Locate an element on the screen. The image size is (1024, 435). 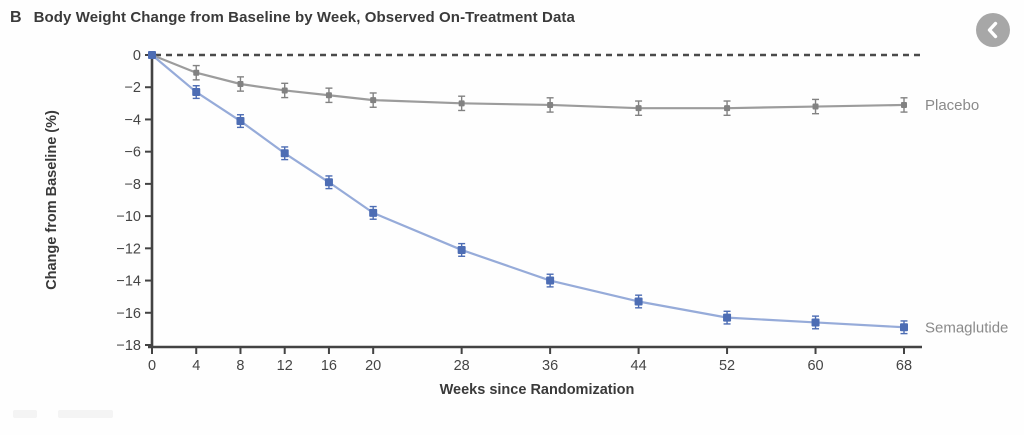
y-tick-label: −2 is located at coordinates (132, 88).